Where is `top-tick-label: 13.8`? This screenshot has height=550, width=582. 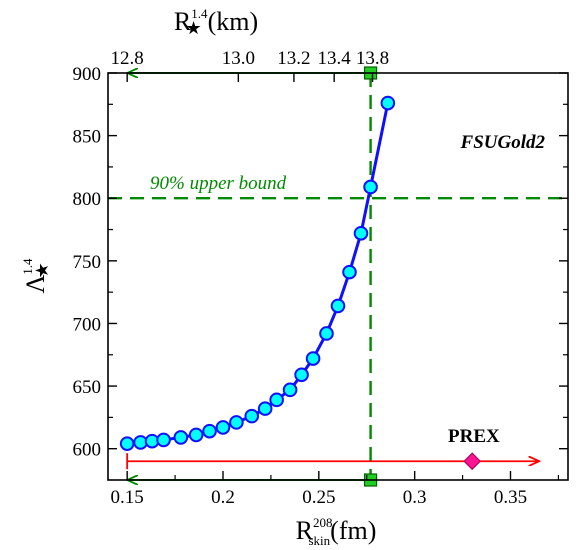
top-tick-label: 13.8 is located at coordinates (372, 58).